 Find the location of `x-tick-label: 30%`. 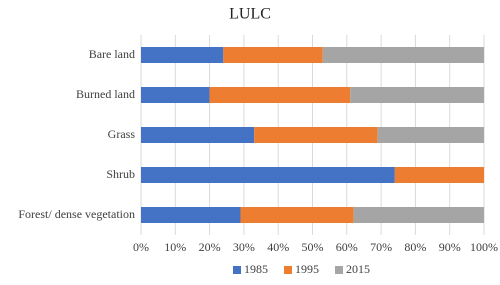

x-tick-label: 30% is located at coordinates (244, 247).